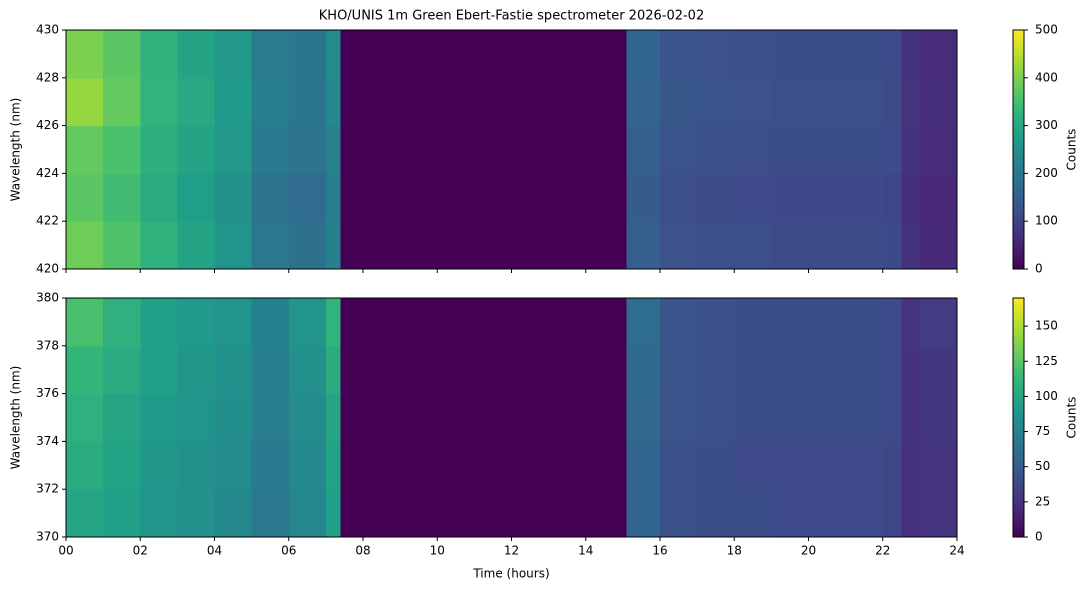 Image resolution: width=1090 pixels, height=590 pixels. I want to click on colorbar-tick-label: 300, so click(1046, 125).